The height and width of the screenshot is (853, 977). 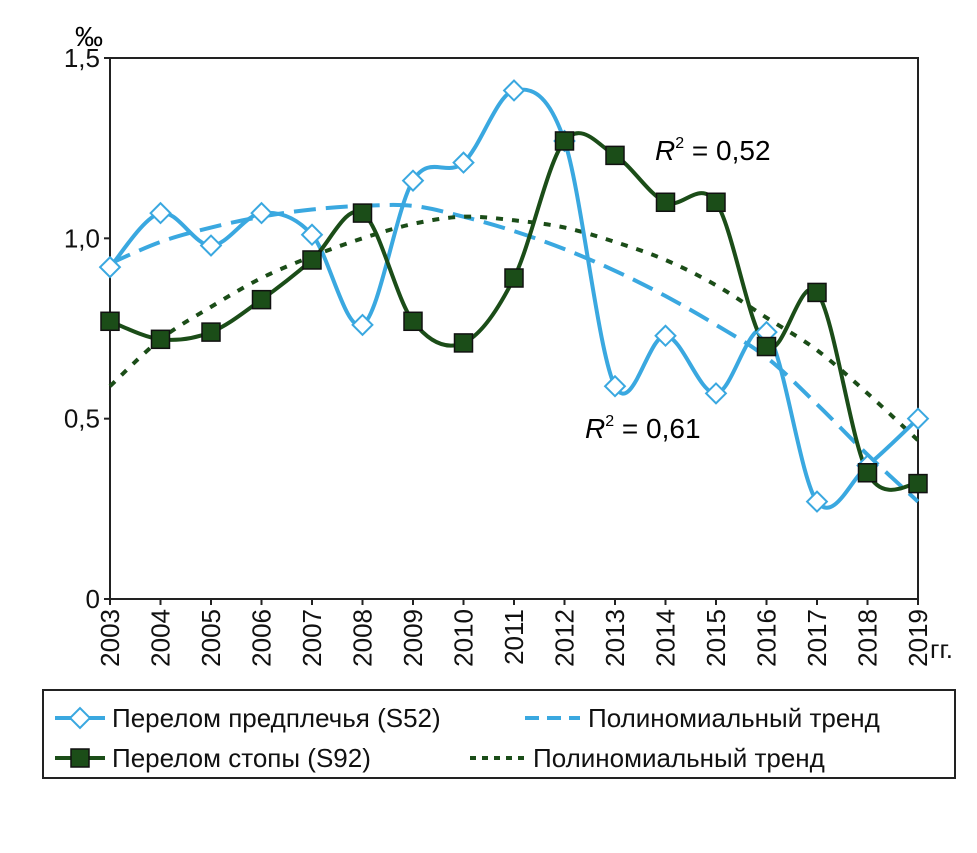 What do you see at coordinates (615, 638) in the screenshot?
I see `x-tick-label: 2013` at bounding box center [615, 638].